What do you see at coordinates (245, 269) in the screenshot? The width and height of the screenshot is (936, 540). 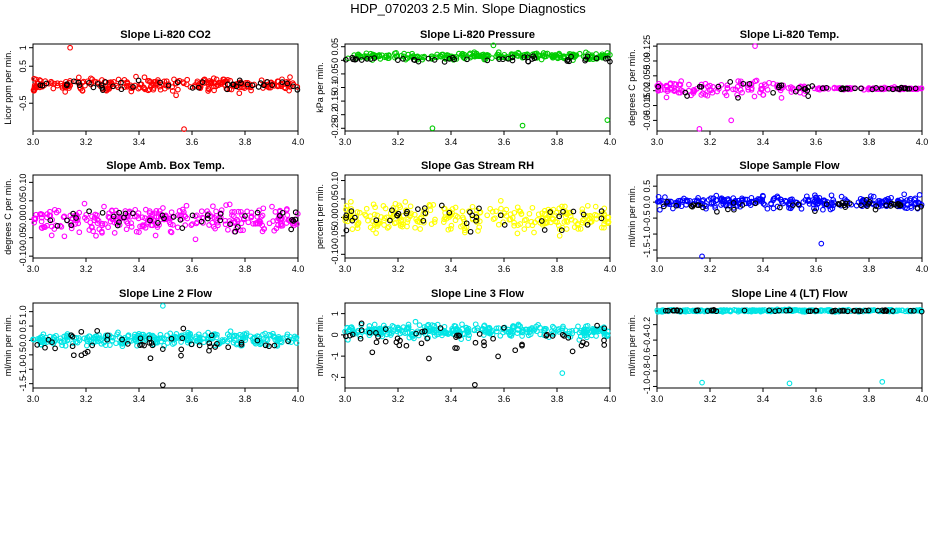 I see `x-tick-label: 3.8` at bounding box center [245, 269].